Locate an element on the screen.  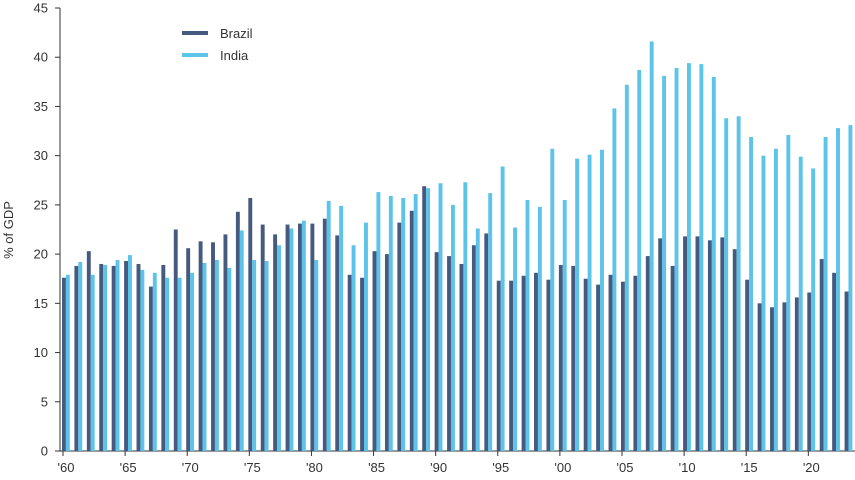
y-tick-label: 45 is located at coordinates (41, 8).